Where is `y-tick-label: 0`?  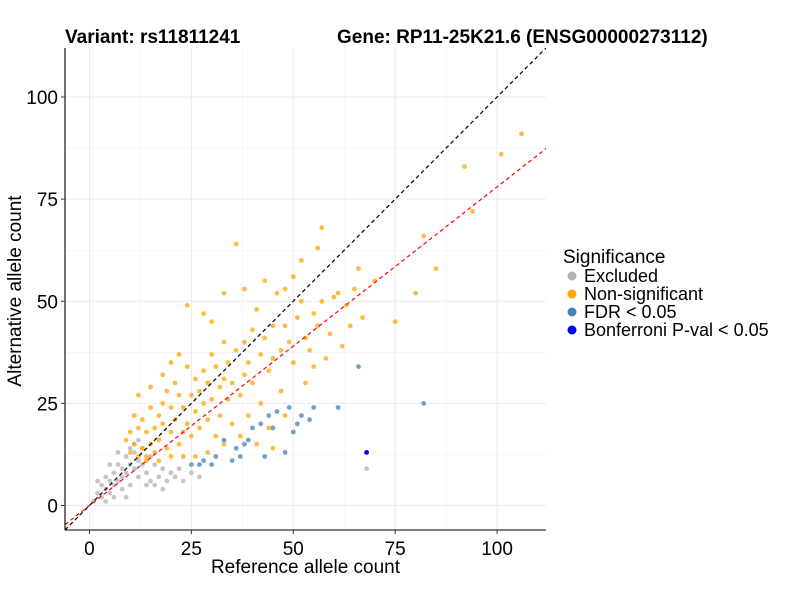 y-tick-label: 0 is located at coordinates (52, 506).